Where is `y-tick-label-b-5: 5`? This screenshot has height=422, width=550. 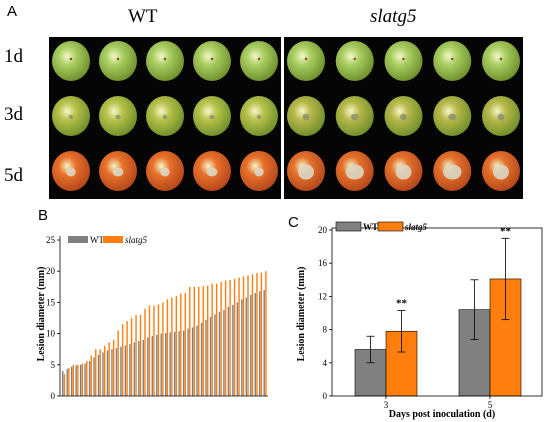
y-tick-label-b-5: 5 is located at coordinates (53, 365).